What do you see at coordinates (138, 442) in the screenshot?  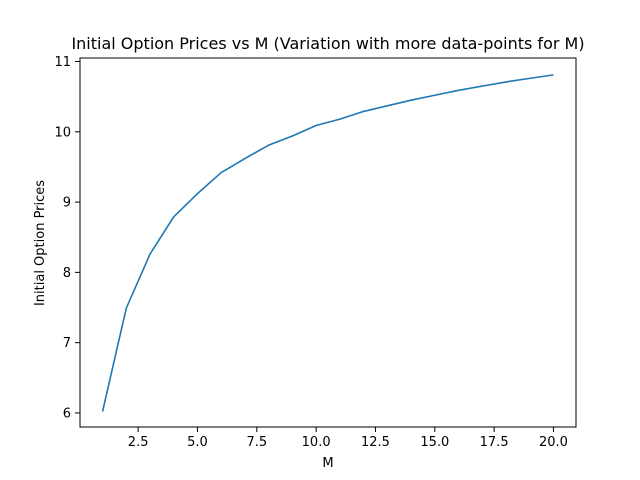 I see `x-tick-label: 2.5` at bounding box center [138, 442].